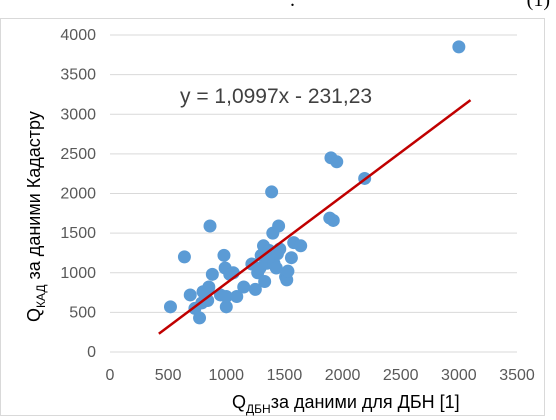 This screenshot has height=420, width=556. What do you see at coordinates (168, 375) in the screenshot?
I see `x-tick-label: 500` at bounding box center [168, 375].